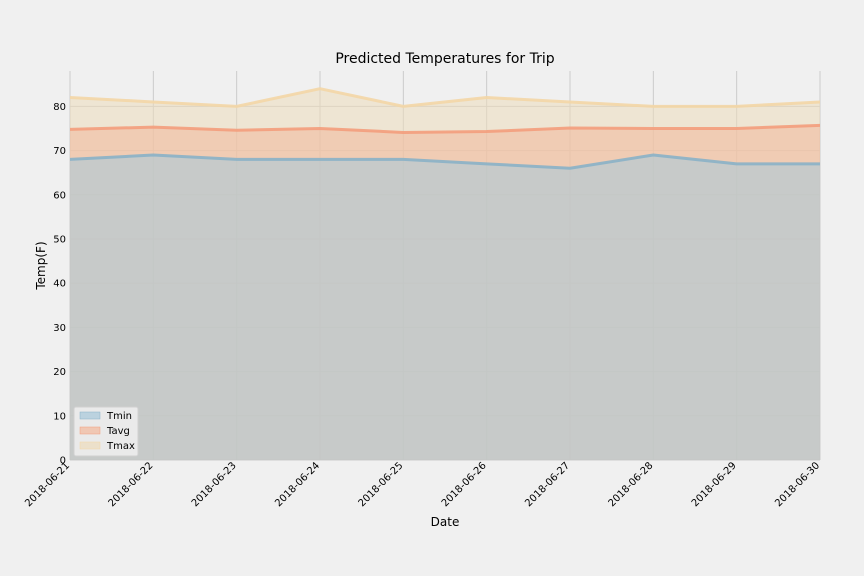 This screenshot has height=576, width=864. Describe the element at coordinates (445, 522) in the screenshot. I see `x-axis-label: Date` at that location.